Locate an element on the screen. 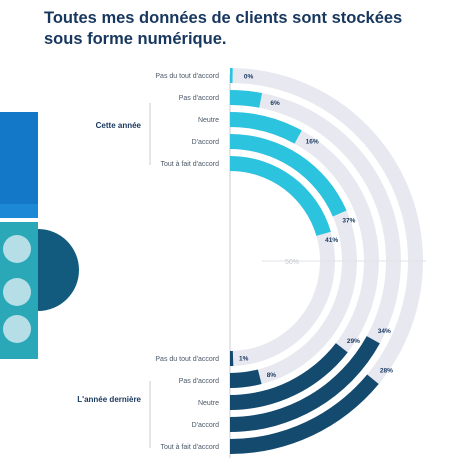  center-label: 50% is located at coordinates (292, 262).